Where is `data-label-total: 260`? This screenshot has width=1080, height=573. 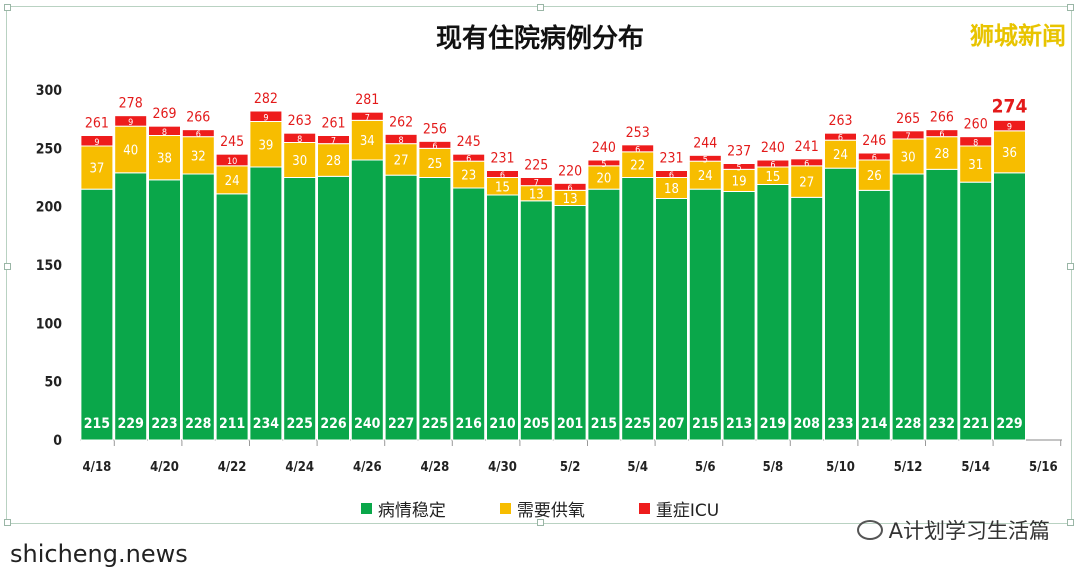 data-label-total: 260 is located at coordinates (976, 125).